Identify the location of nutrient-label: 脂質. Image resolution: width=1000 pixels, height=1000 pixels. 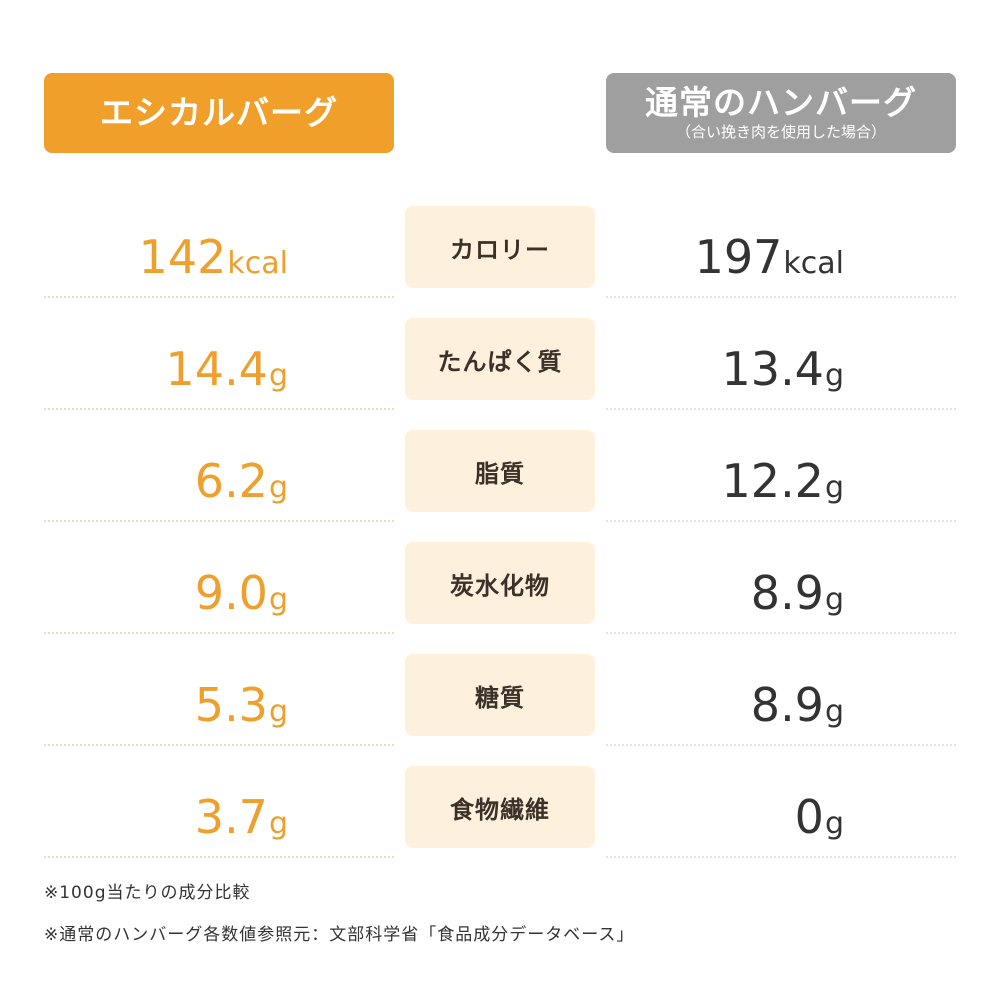
(500, 471).